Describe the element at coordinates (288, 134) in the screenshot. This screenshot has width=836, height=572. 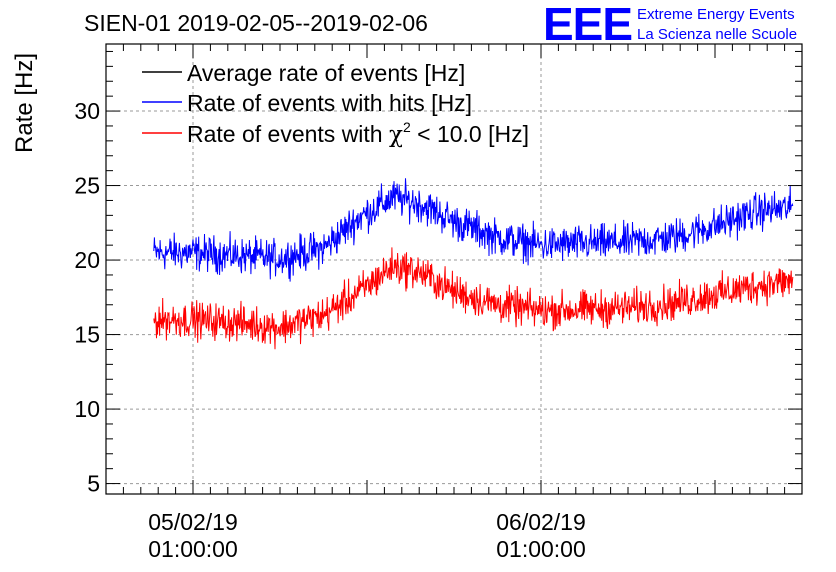
I see `legend-label-chi2-prefix: Rate of events with` at that location.